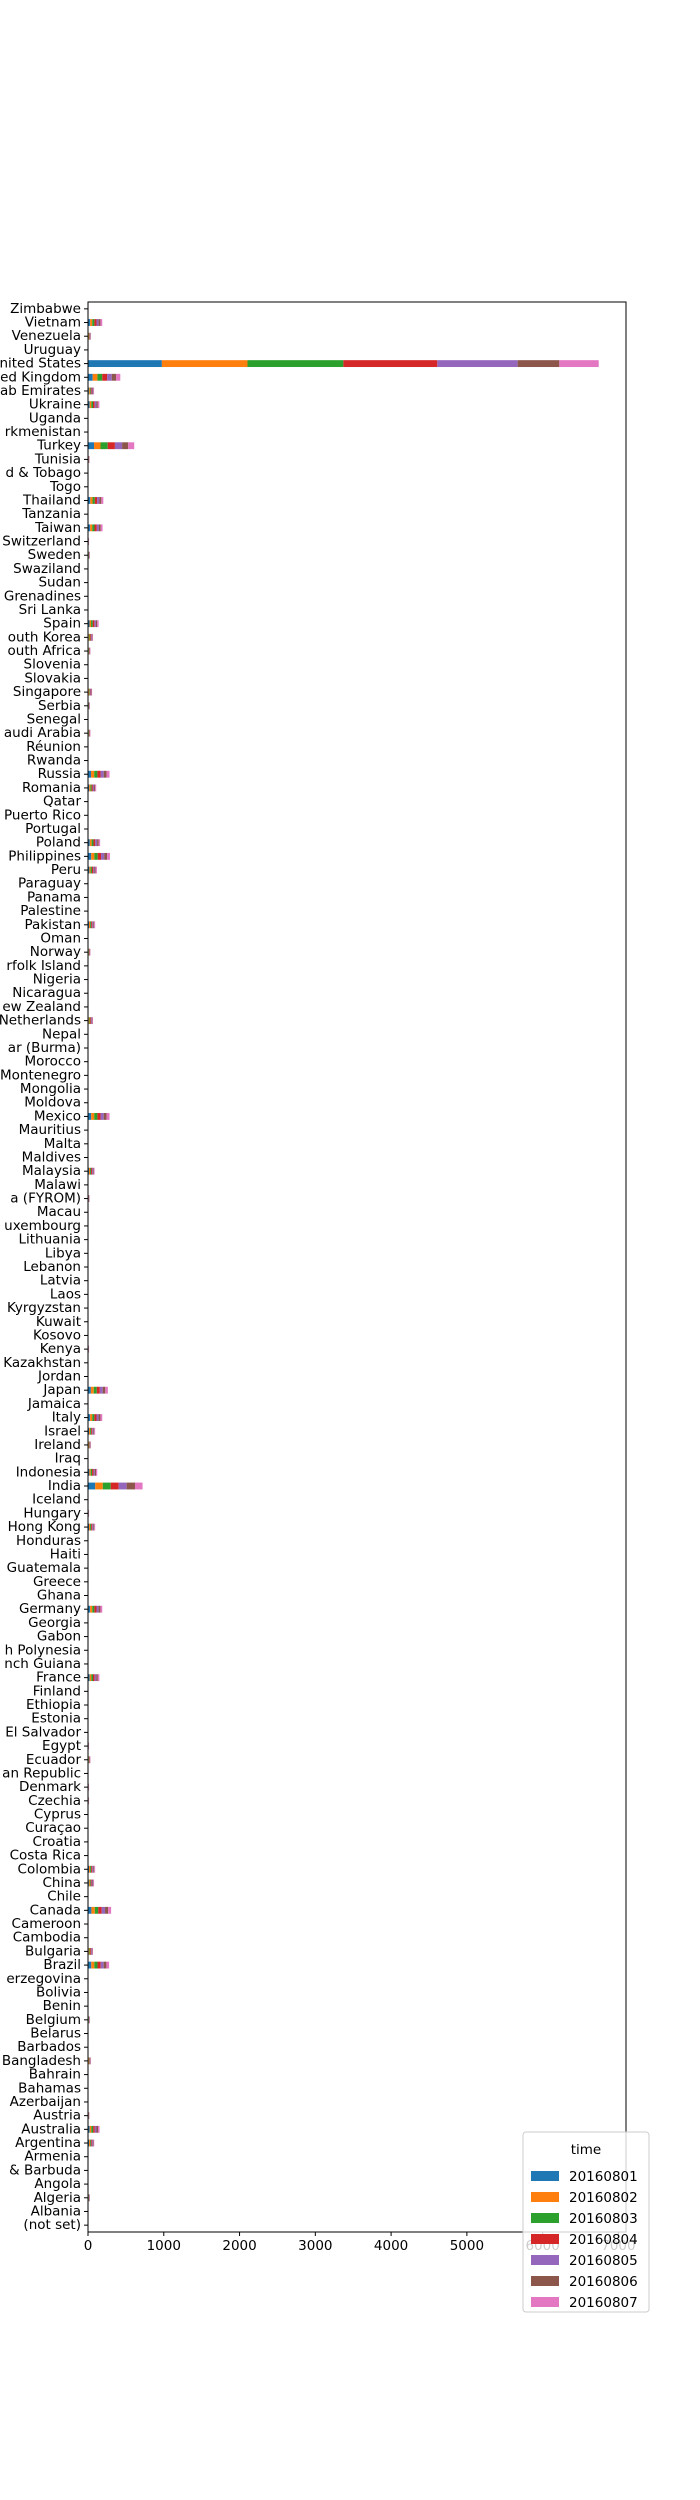 The width and height of the screenshot is (700, 2500). What do you see at coordinates (62, 1431) in the screenshot?
I see `category-label: Israel` at bounding box center [62, 1431].